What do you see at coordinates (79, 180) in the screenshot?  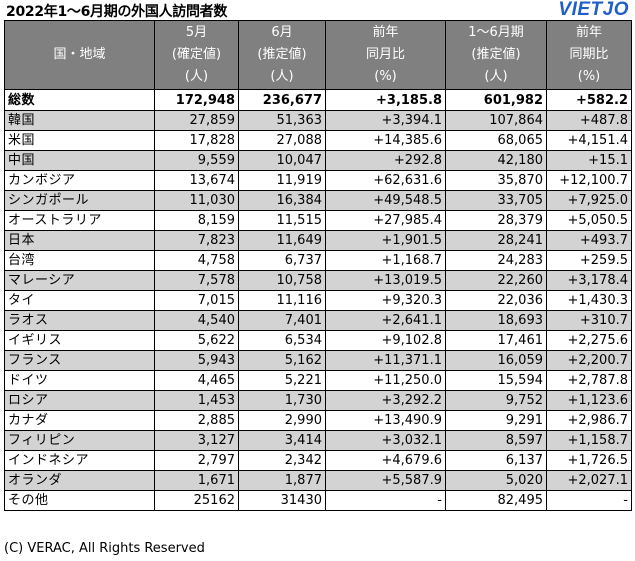 I see `country-cell: カンボジア` at bounding box center [79, 180].